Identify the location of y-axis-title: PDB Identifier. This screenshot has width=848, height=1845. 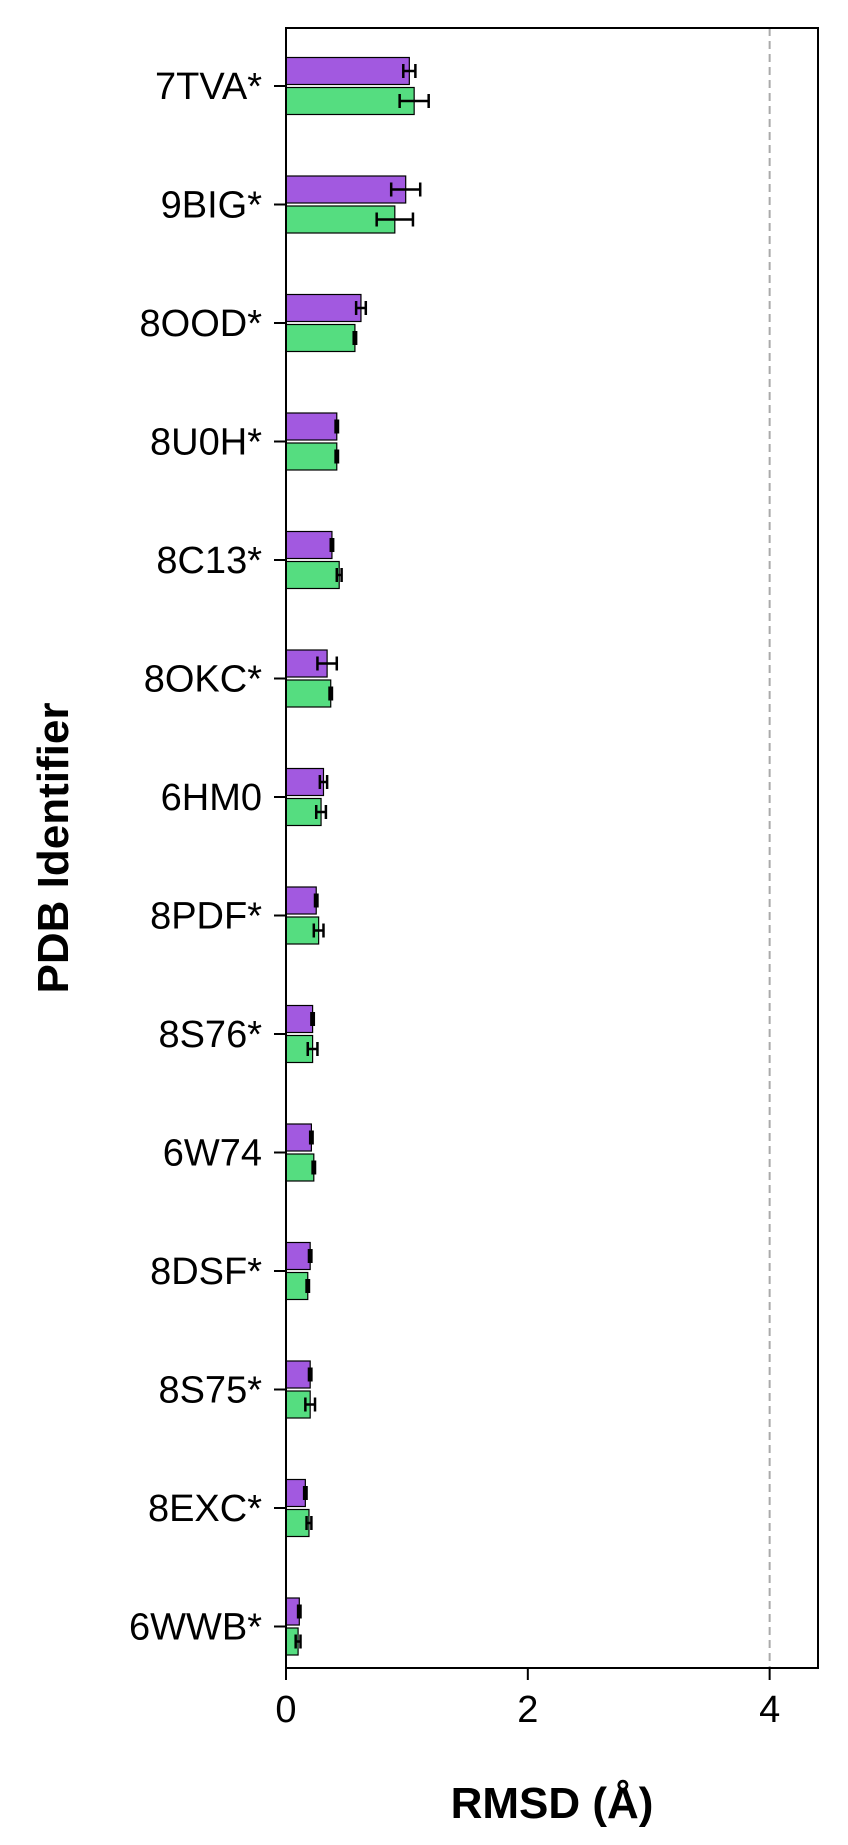
(53, 848).